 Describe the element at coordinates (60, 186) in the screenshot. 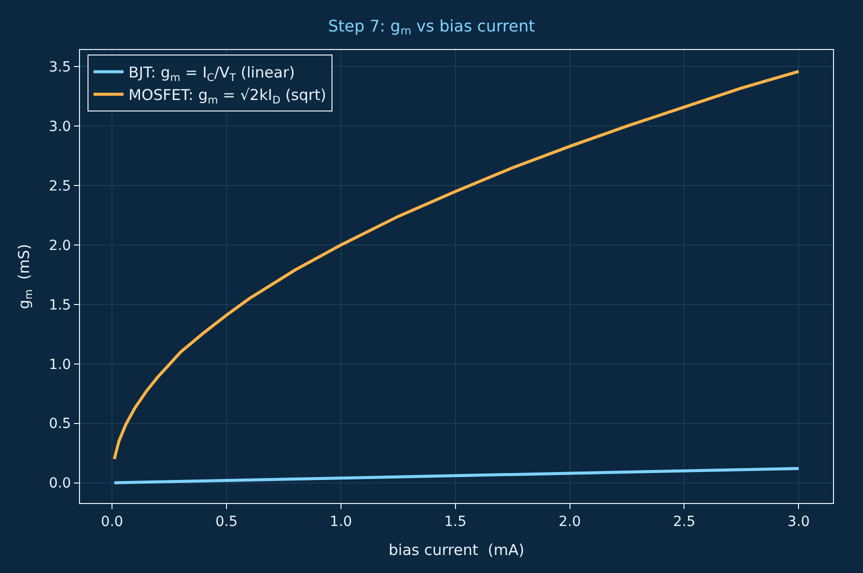

I see `y-tick-label: 2.5` at that location.